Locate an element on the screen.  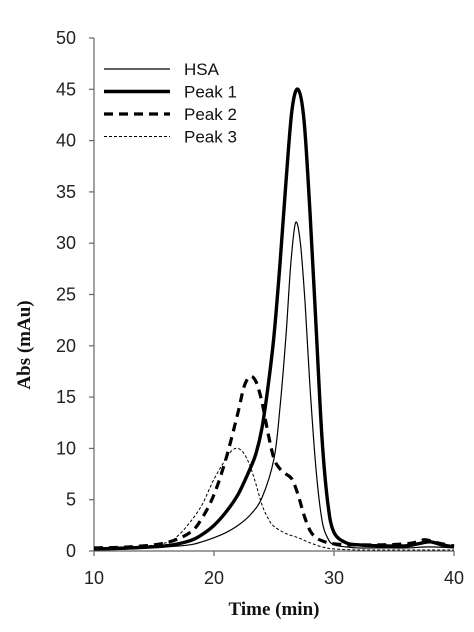
x-tick-label: 30 is located at coordinates (334, 578).